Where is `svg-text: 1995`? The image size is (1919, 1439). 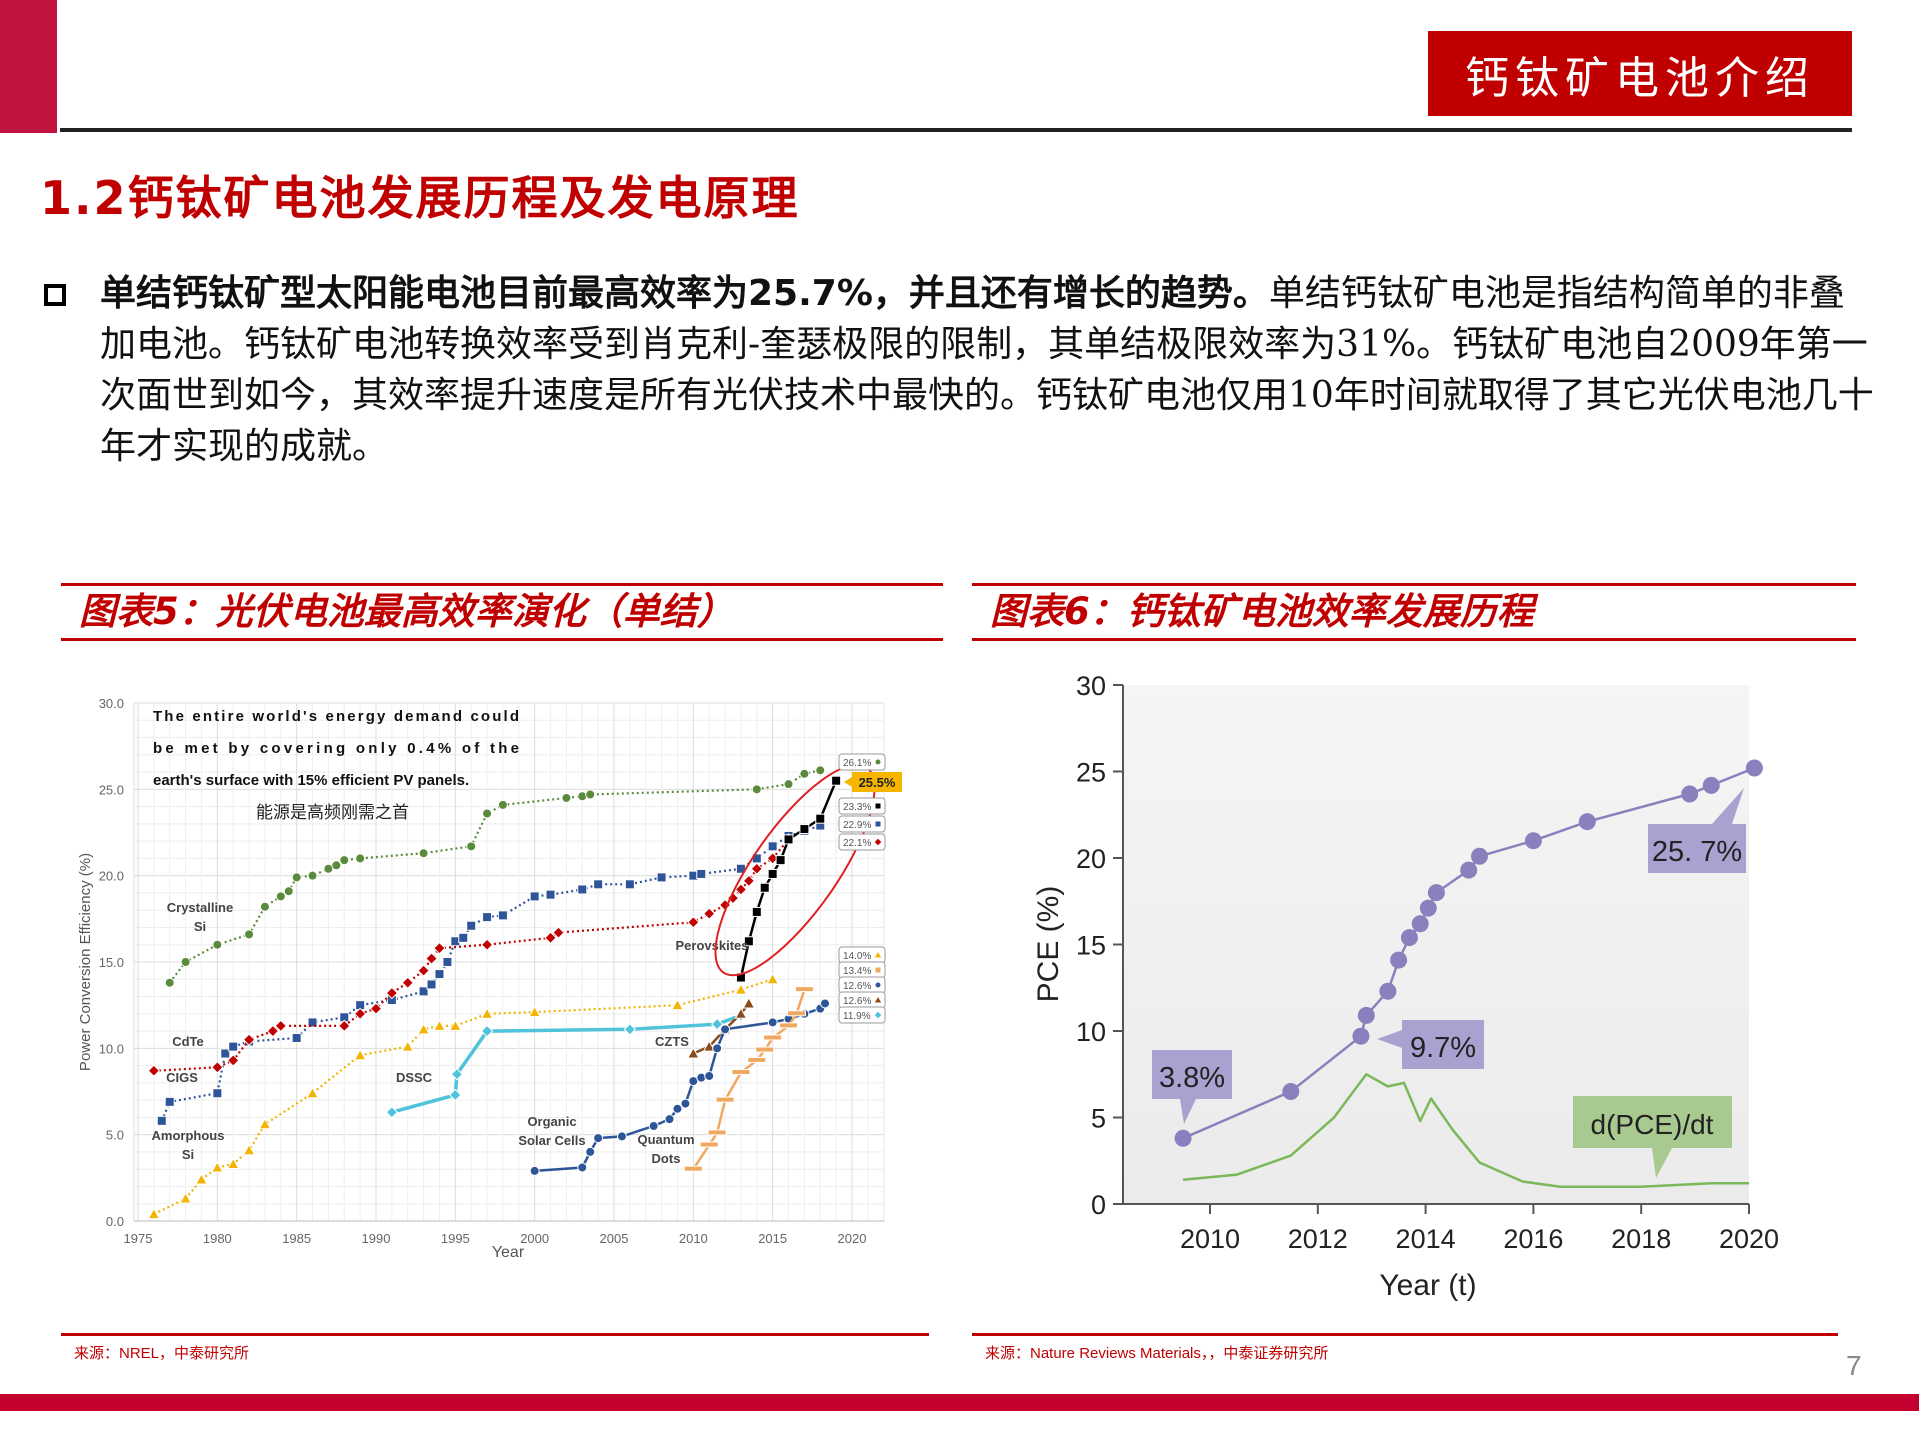
svg-text: 1995 is located at coordinates (455, 1238).